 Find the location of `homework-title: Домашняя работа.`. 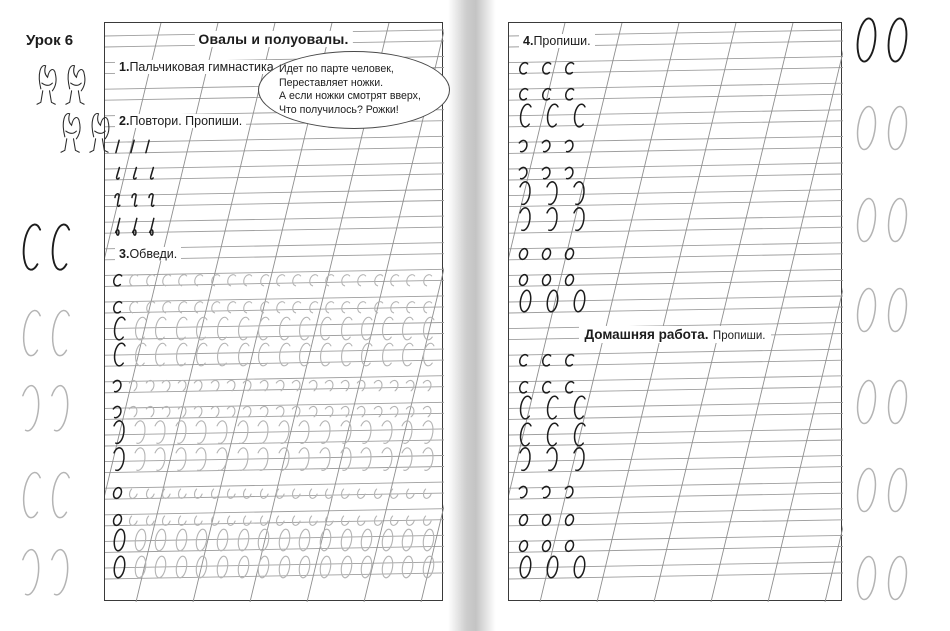

homework-title: Домашняя работа. is located at coordinates (646, 334).